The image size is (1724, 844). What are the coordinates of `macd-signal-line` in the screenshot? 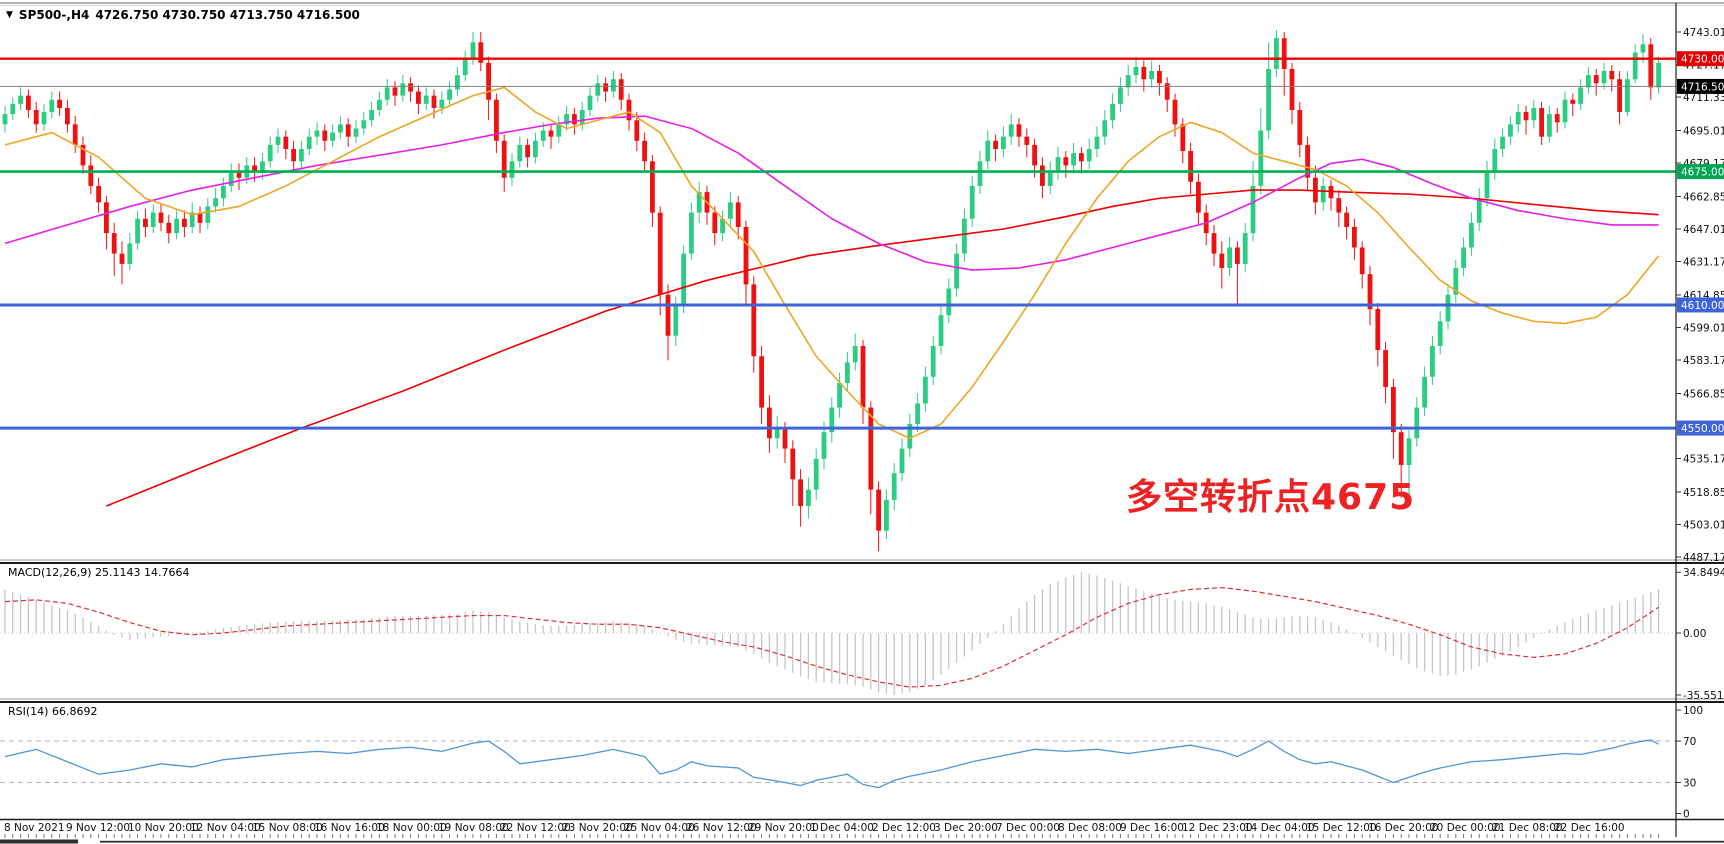 It's located at (831, 637).